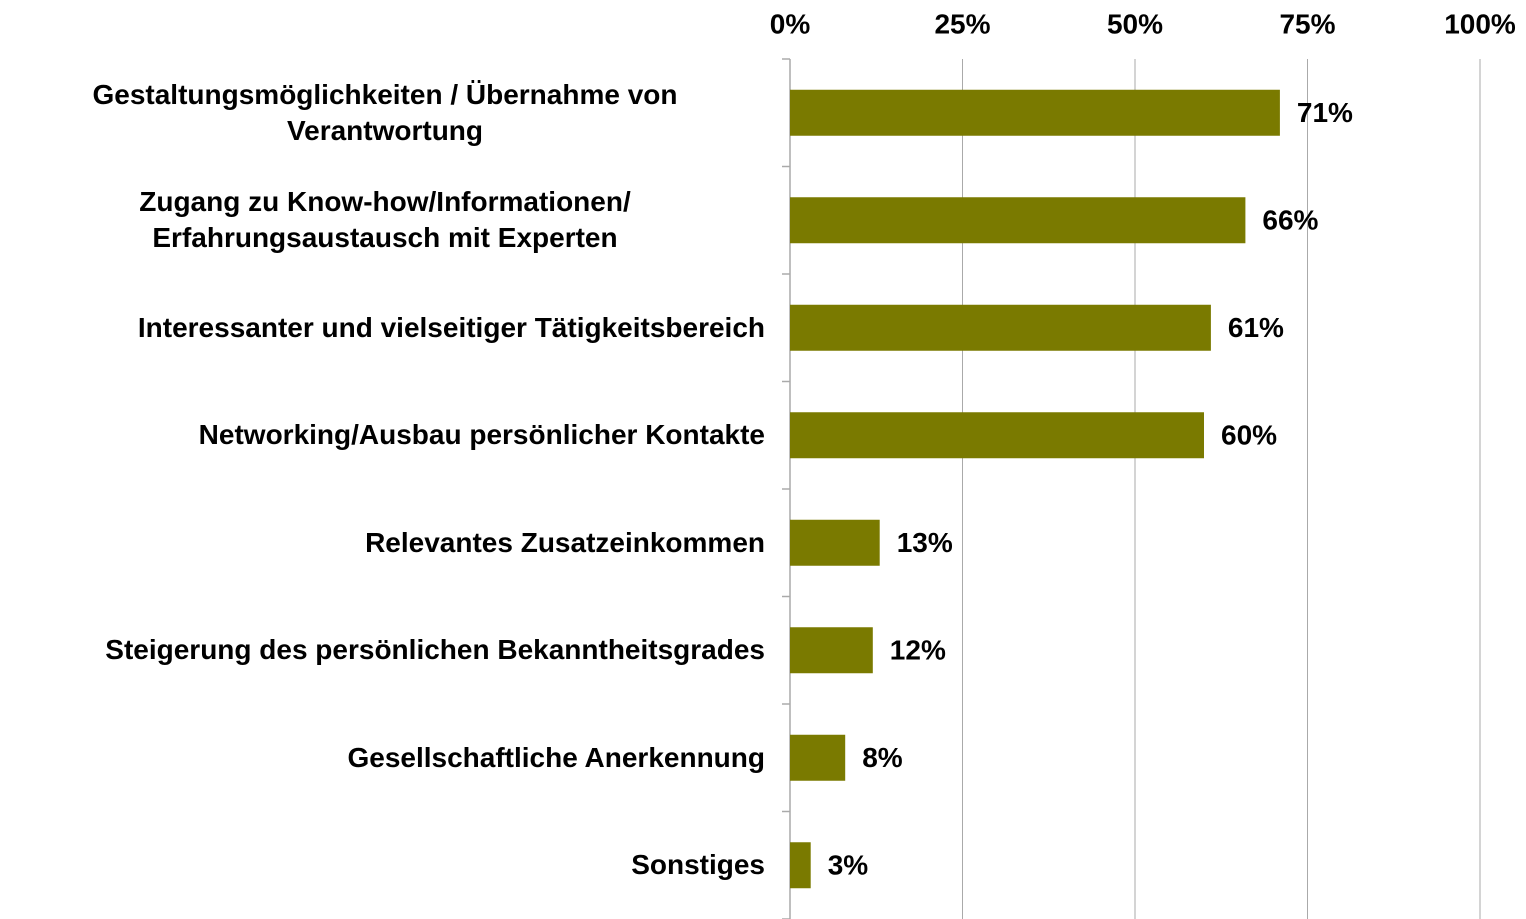 This screenshot has height=919, width=1526. What do you see at coordinates (925, 542) in the screenshot?
I see `value-label: 13%` at bounding box center [925, 542].